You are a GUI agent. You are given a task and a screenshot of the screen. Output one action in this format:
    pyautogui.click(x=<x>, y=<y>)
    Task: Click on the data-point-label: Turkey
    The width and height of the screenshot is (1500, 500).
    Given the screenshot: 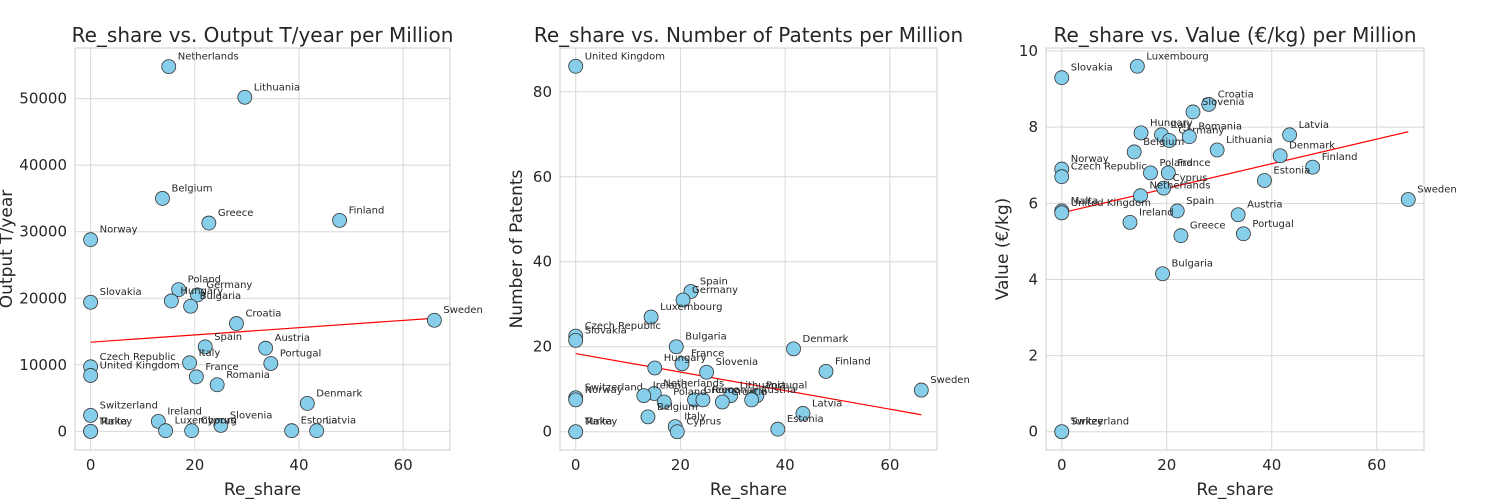 What is the action you would take?
    pyautogui.click(x=601, y=422)
    